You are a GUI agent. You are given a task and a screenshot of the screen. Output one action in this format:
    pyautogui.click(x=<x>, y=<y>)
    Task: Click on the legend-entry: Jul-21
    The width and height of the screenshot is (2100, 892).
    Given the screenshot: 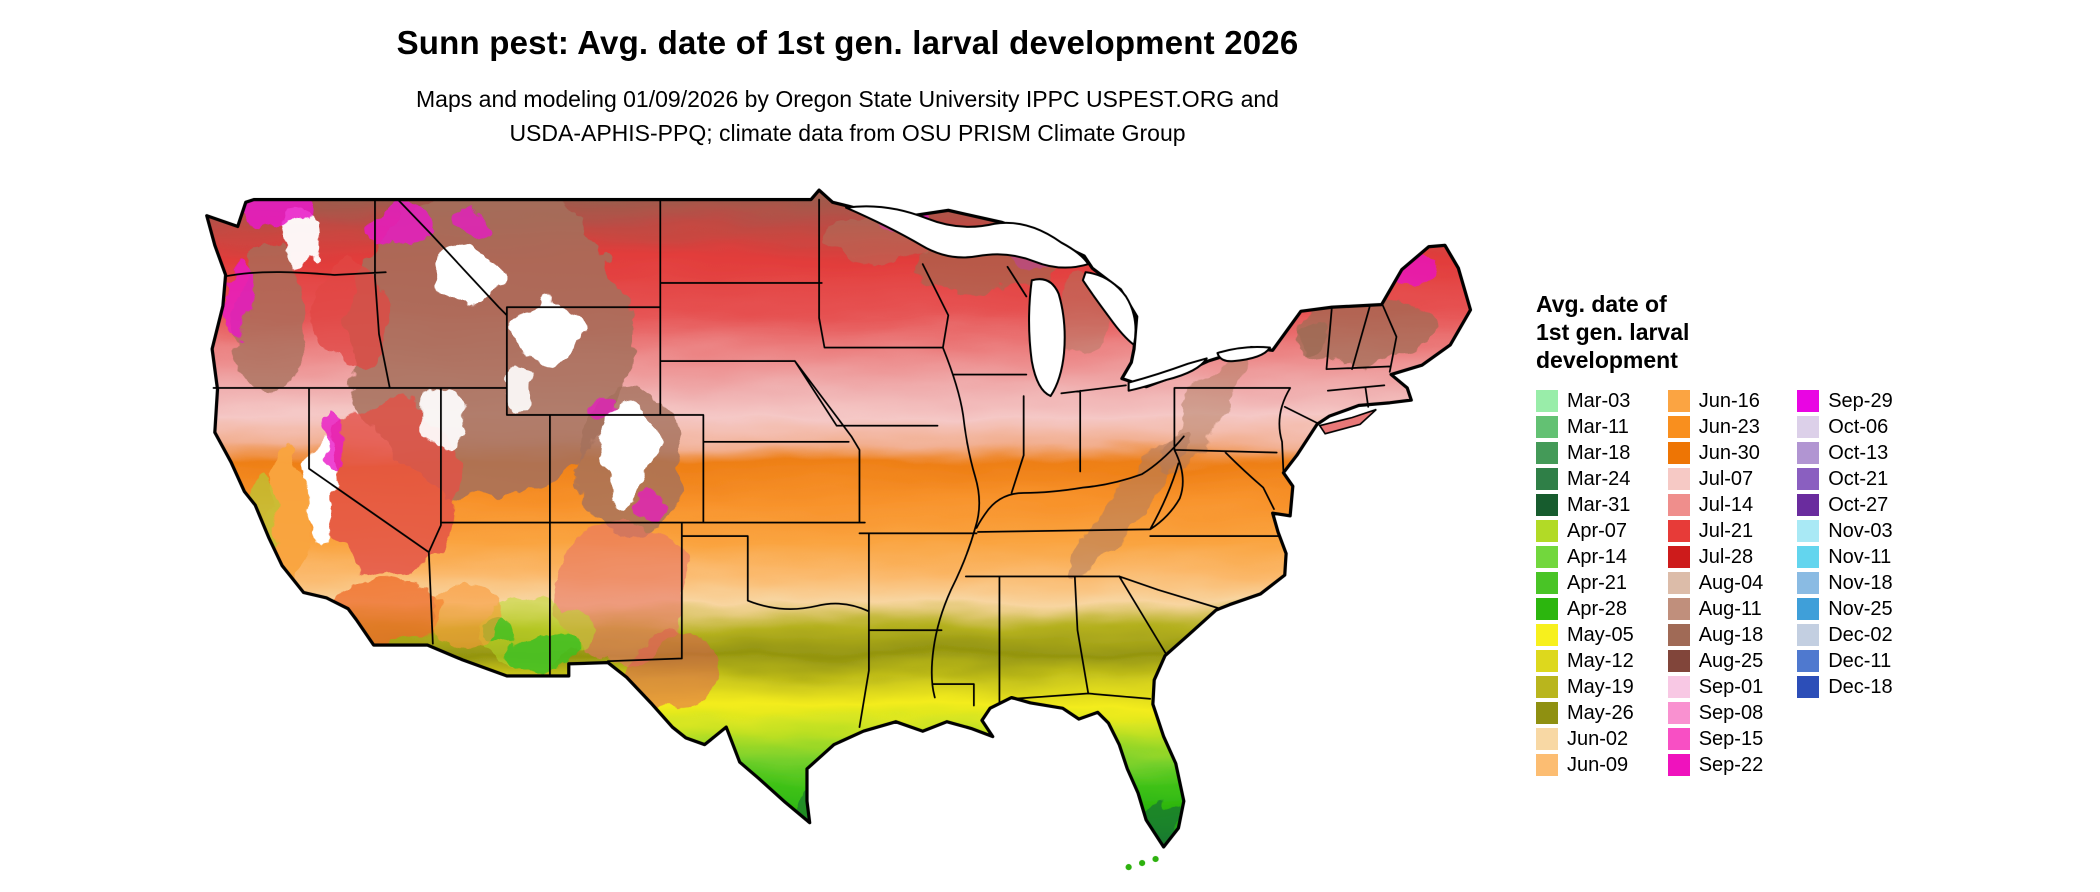 What is the action you would take?
    pyautogui.click(x=1715, y=531)
    